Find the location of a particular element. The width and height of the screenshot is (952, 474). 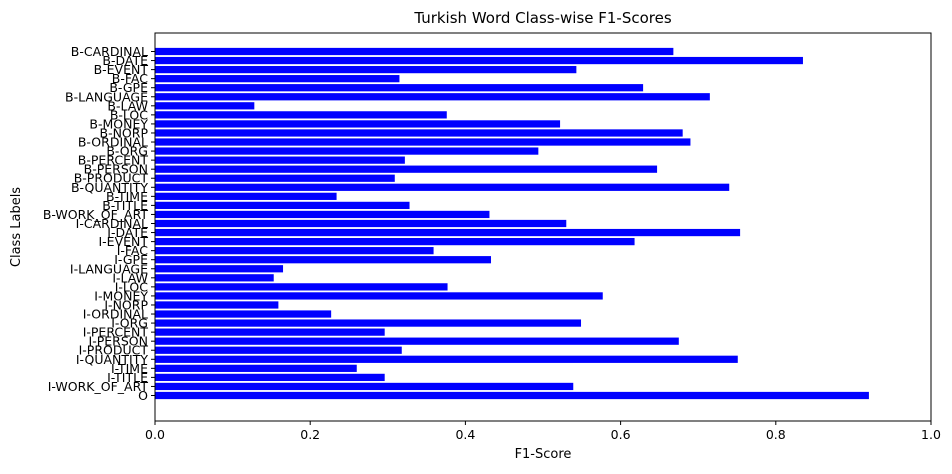

y-tick-label: I-CARDINAL is located at coordinates (112, 223).